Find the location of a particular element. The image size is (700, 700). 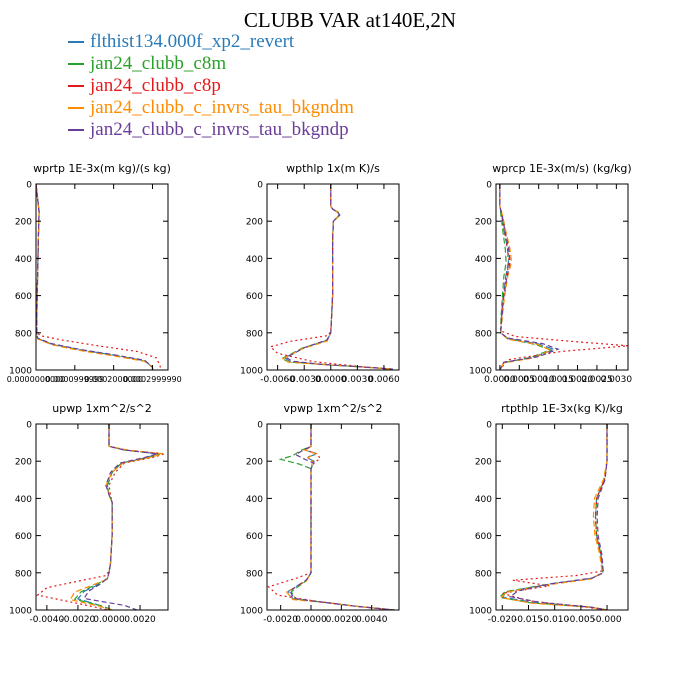

x-tick-label: -0.015 is located at coordinates (528, 620).